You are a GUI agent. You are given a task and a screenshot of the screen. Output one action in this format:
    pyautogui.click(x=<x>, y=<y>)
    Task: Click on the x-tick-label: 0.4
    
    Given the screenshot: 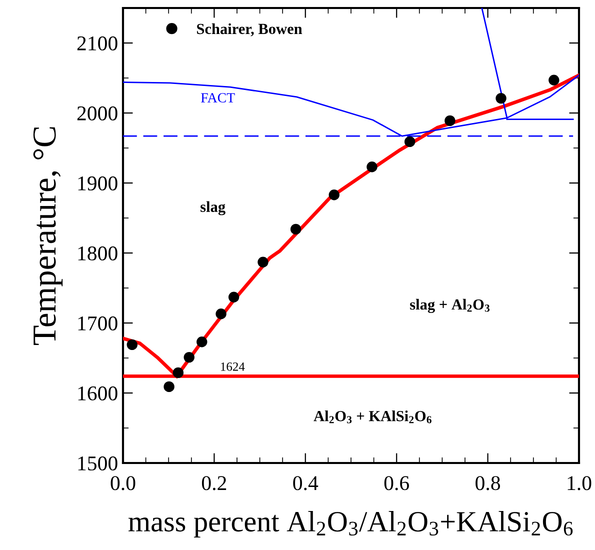 What is the action you would take?
    pyautogui.click(x=305, y=483)
    